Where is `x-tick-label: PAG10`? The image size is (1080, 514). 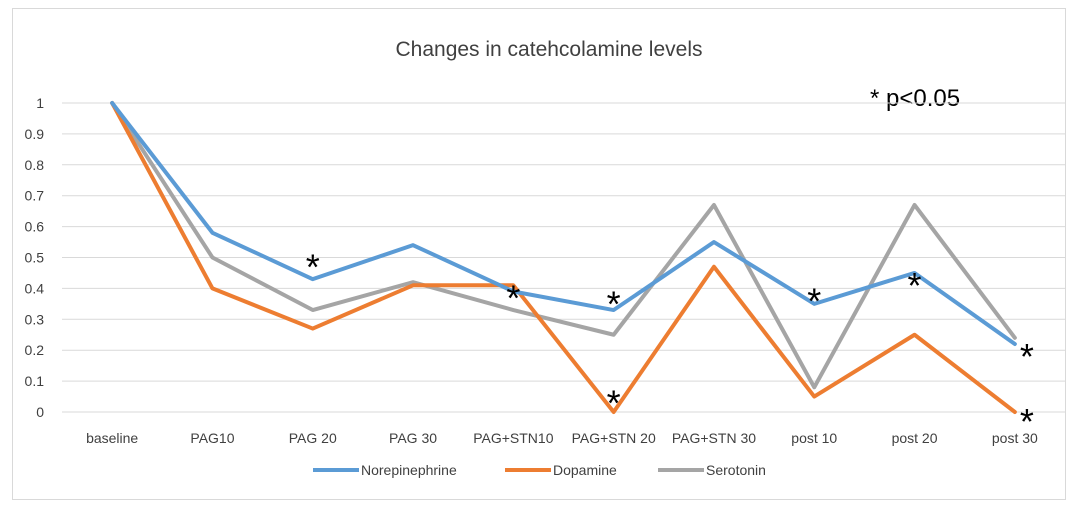
x-tick-label: PAG10 is located at coordinates (212, 438).